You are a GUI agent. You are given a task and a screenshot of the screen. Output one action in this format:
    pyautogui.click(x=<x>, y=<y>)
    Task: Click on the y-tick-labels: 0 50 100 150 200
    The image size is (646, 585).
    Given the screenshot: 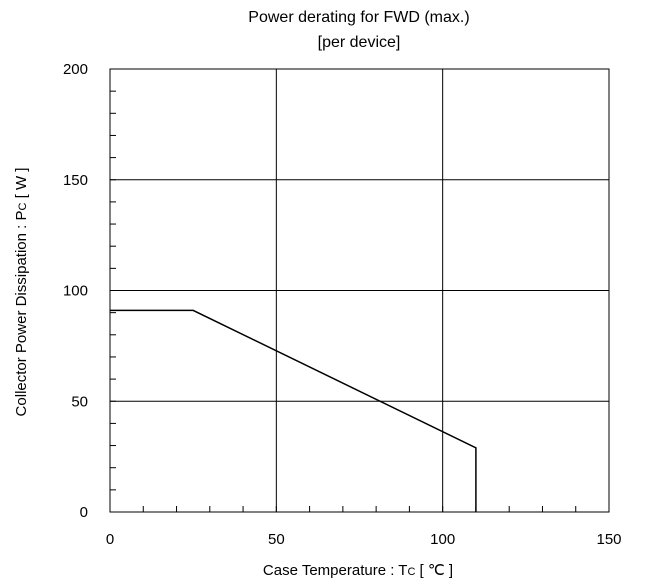 What is the action you would take?
    pyautogui.click(x=75, y=291)
    